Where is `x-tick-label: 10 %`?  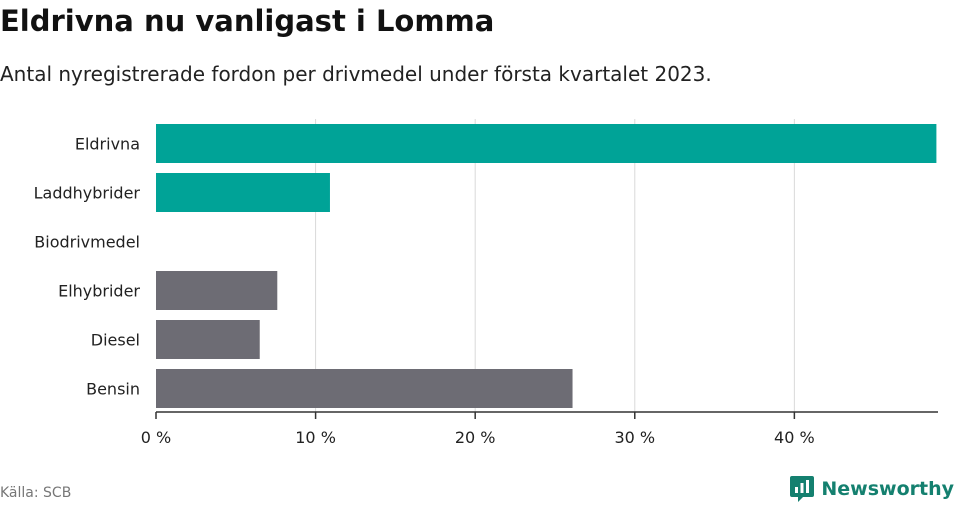 x-tick-label: 10 % is located at coordinates (315, 437).